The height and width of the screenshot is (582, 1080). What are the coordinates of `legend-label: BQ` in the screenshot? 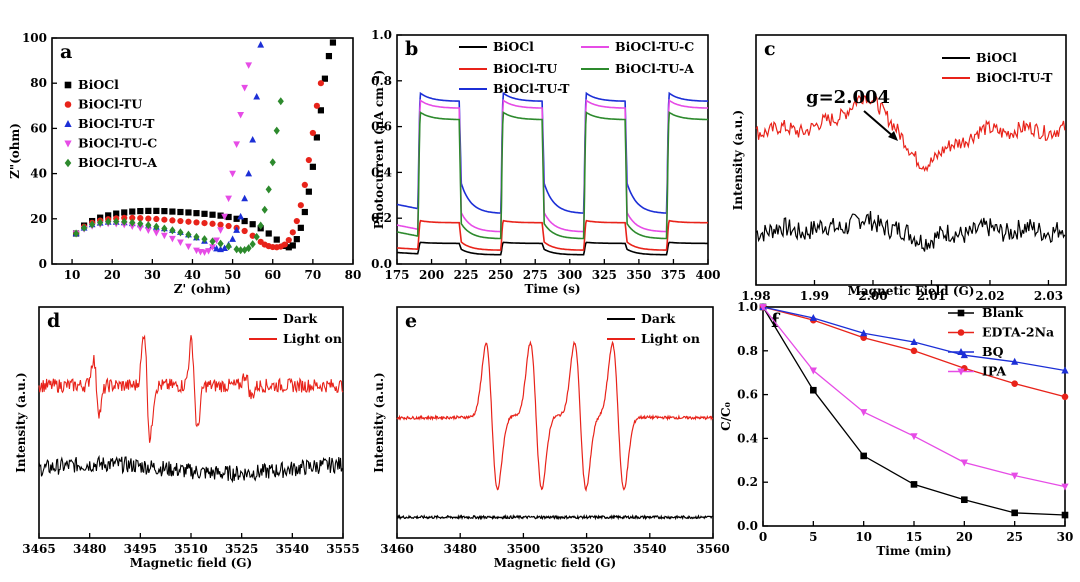 It's located at (993, 351).